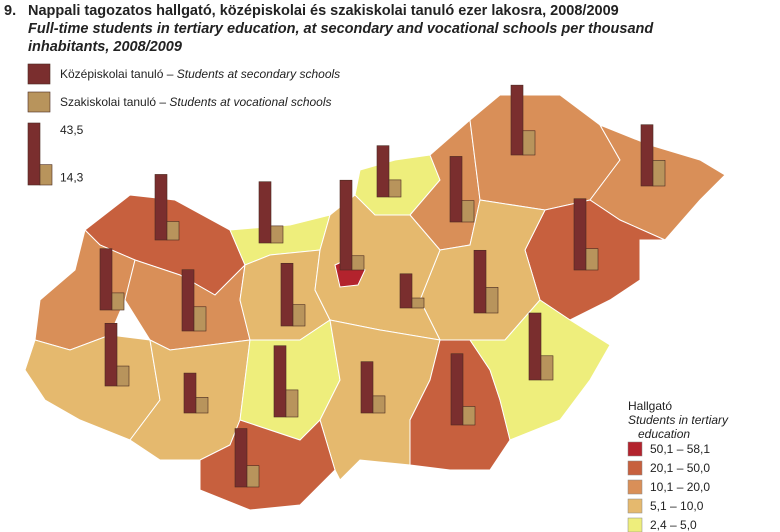  I want to click on legend-subtitle: Students in tertiary education, so click(678, 427).